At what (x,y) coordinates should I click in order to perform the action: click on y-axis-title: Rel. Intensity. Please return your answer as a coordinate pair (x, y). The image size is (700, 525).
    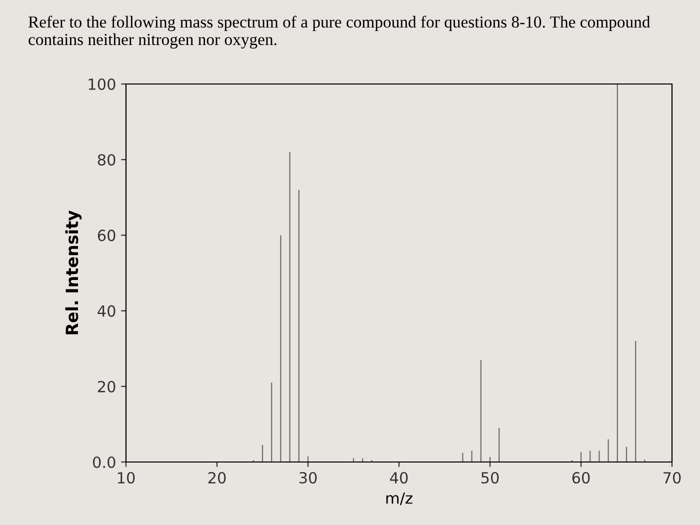
    Looking at the image, I should click on (73, 272).